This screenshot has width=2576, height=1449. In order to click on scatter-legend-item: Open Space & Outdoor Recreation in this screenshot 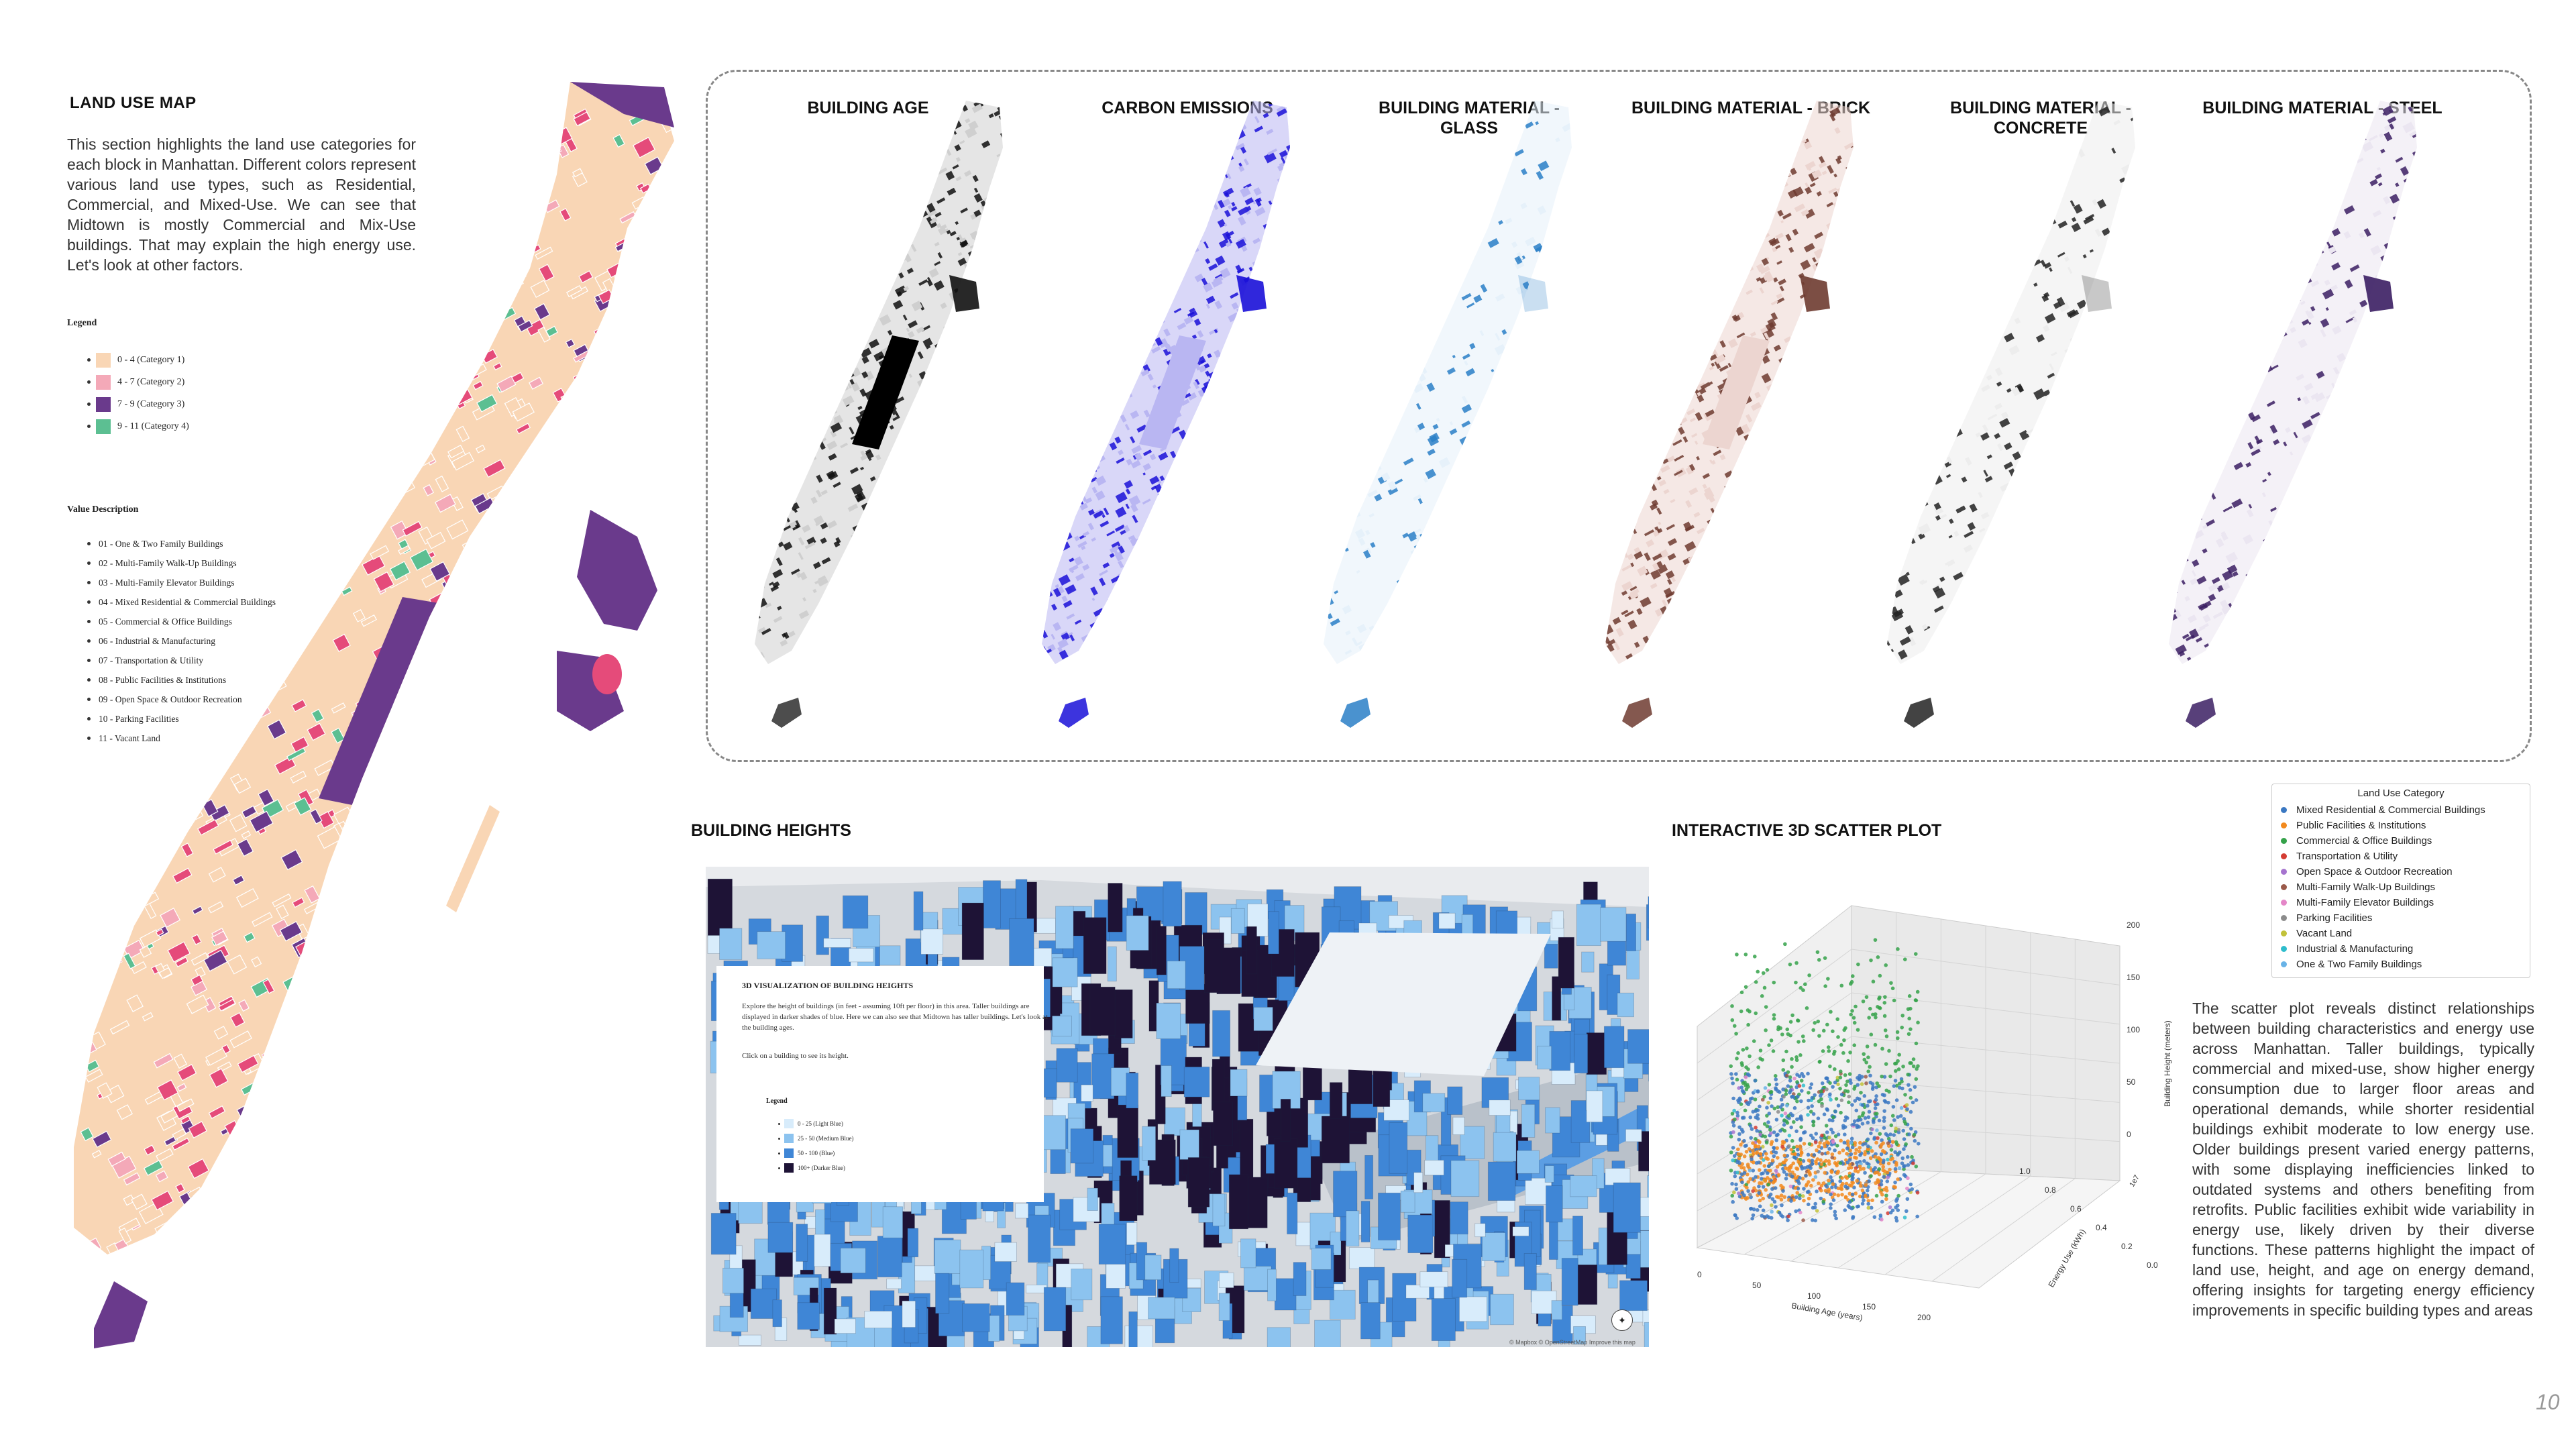, I will do `click(2383, 871)`.